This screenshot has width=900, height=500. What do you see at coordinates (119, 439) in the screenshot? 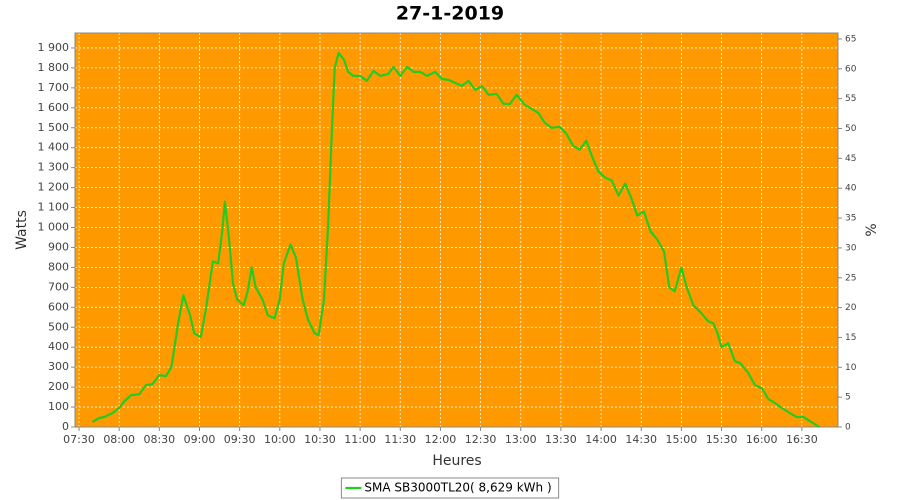
I see `x-tick-label: 08:00` at bounding box center [119, 439].